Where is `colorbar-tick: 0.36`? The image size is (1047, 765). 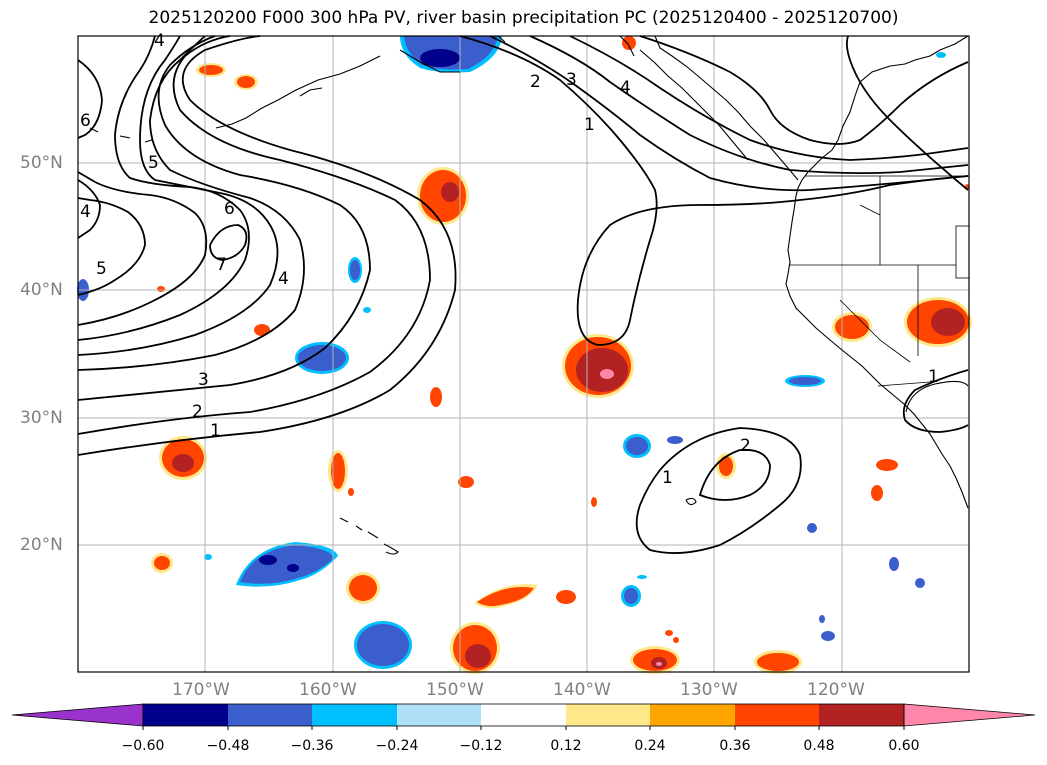
colorbar-tick: 0.36 is located at coordinates (735, 746).